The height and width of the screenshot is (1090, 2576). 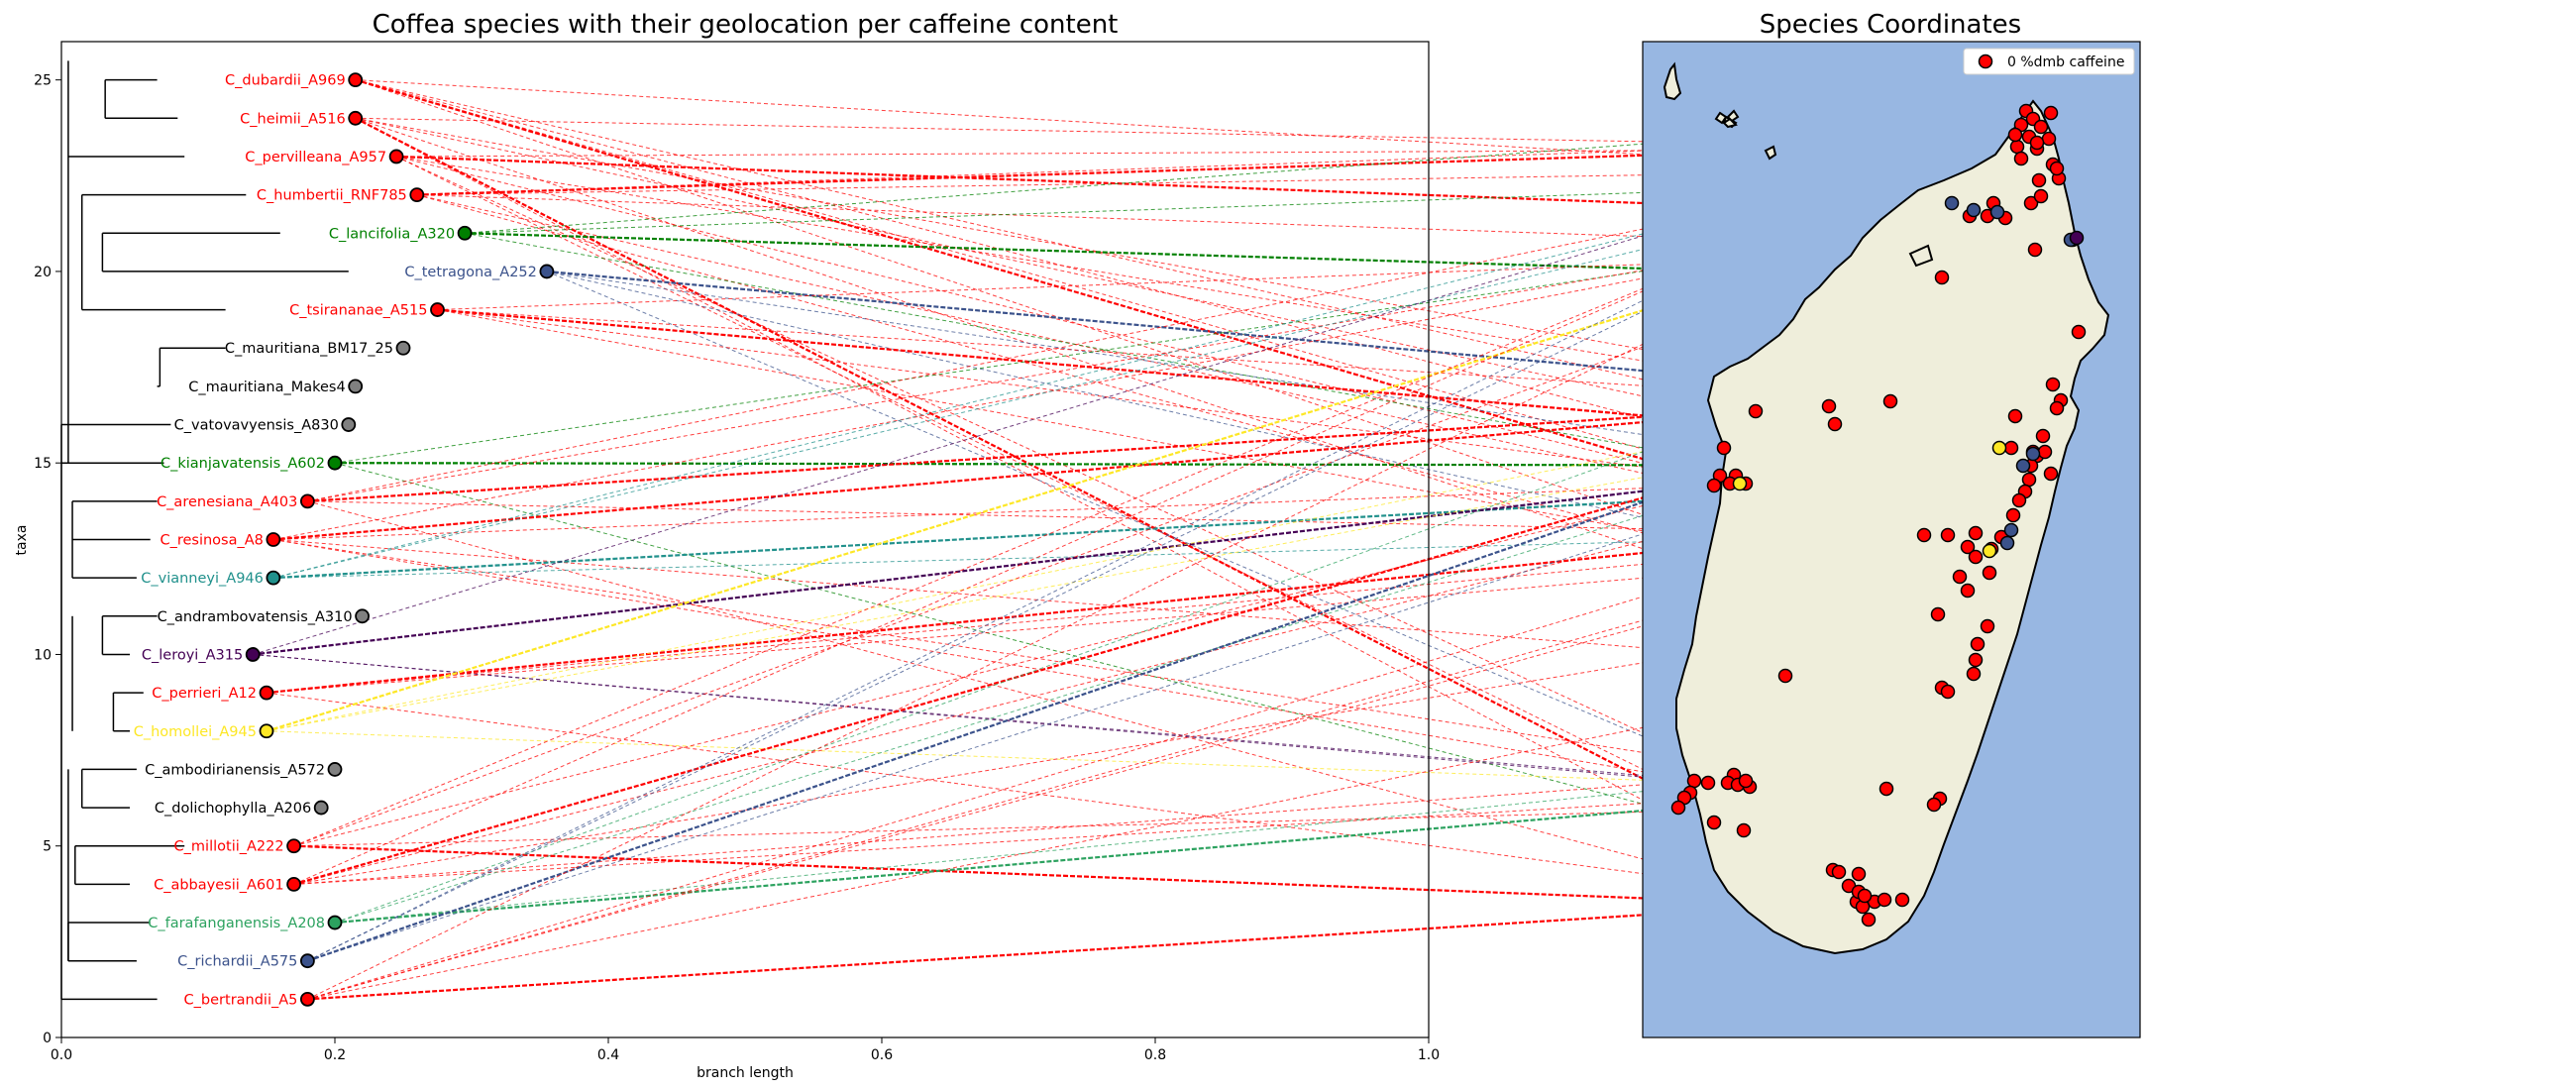 What do you see at coordinates (1721, 118) in the screenshot?
I see `island-islet-grande-comore` at bounding box center [1721, 118].